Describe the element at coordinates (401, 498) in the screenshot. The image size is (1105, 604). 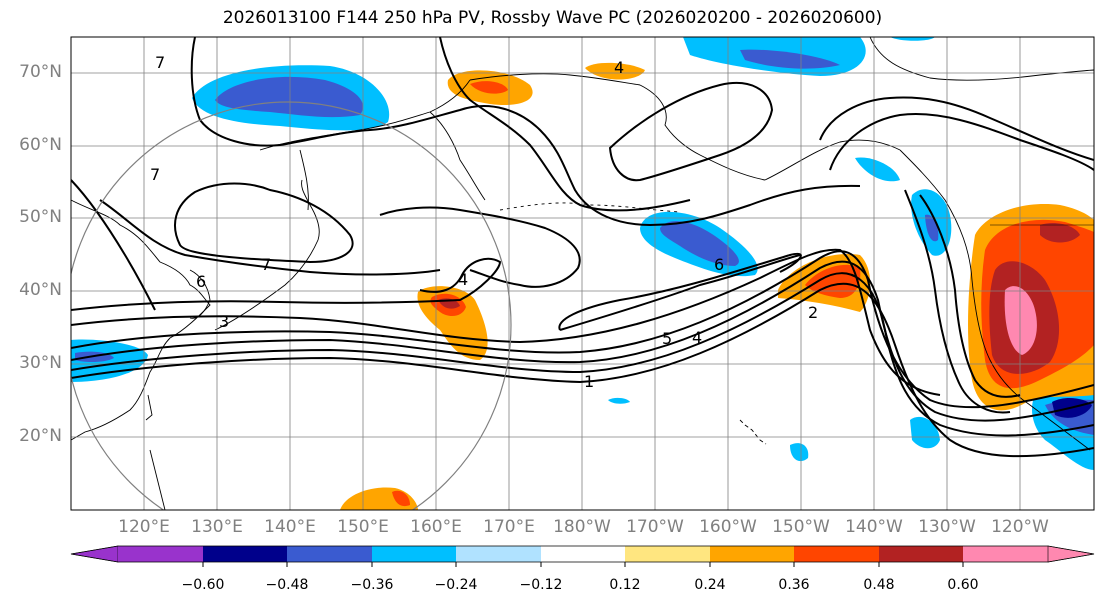
I see `anomaly-blob-philippine-sea-core` at that location.